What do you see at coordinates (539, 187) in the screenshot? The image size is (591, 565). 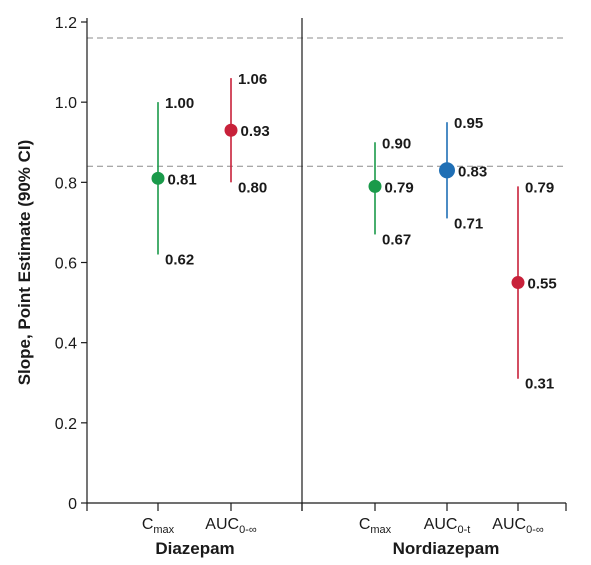 I see `upper-ci-label: 0.79` at bounding box center [539, 187].